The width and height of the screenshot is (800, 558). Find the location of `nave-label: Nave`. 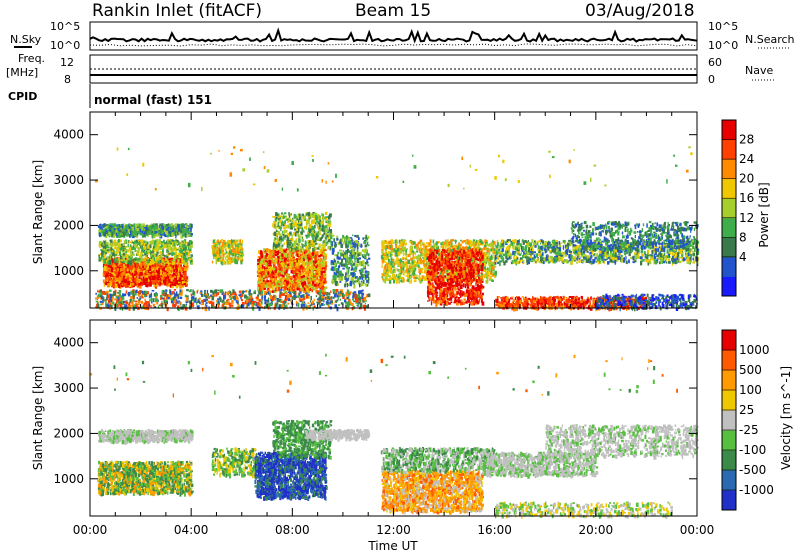

nave-label: Nave is located at coordinates (759, 70).